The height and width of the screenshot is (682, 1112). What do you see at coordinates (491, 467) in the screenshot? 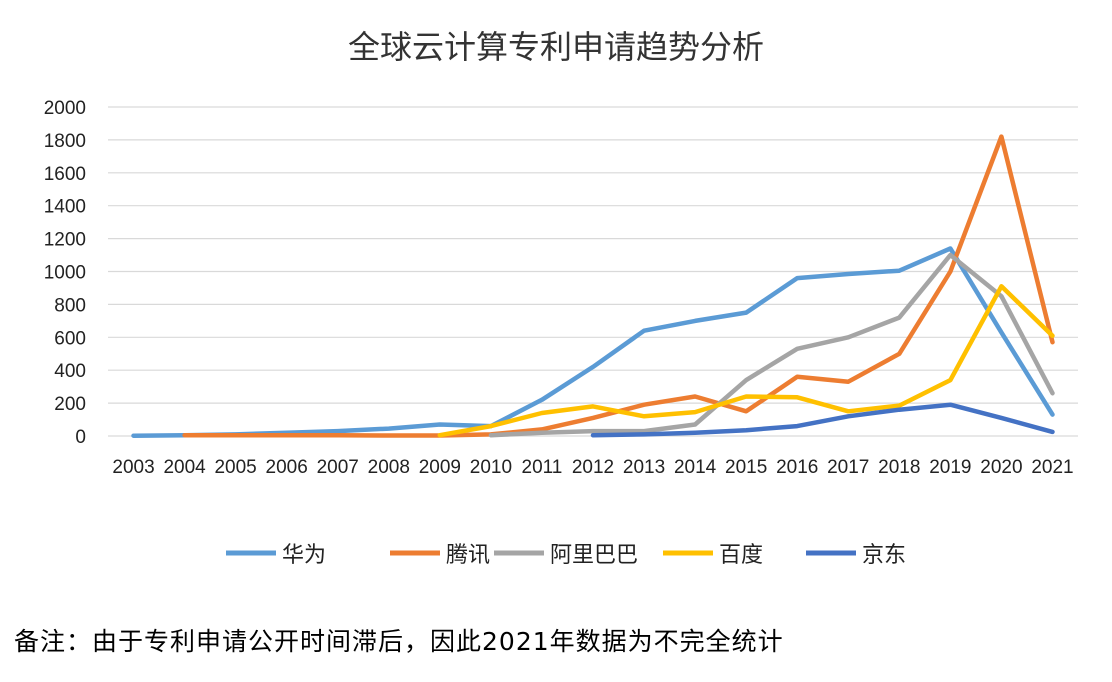
I see `x-tick-label: 2010` at bounding box center [491, 467].